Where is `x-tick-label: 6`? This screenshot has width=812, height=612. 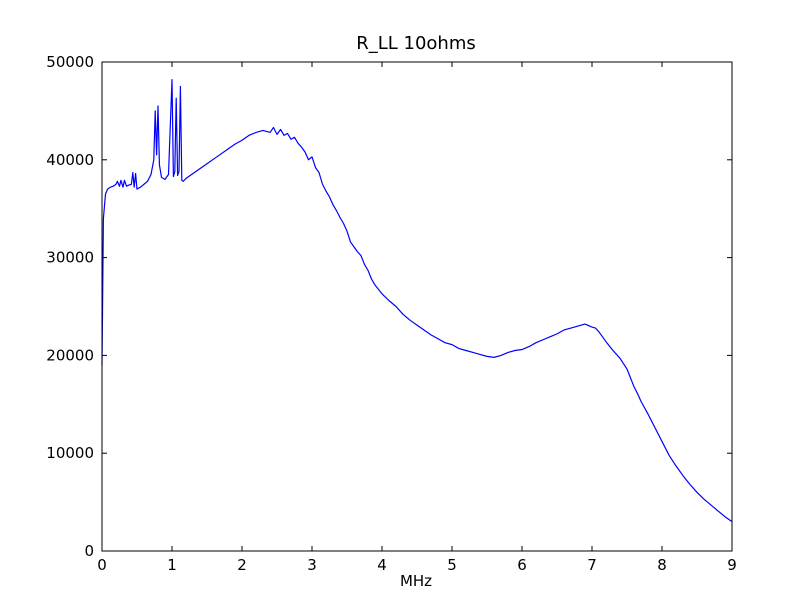
x-tick-label: 6 is located at coordinates (522, 565).